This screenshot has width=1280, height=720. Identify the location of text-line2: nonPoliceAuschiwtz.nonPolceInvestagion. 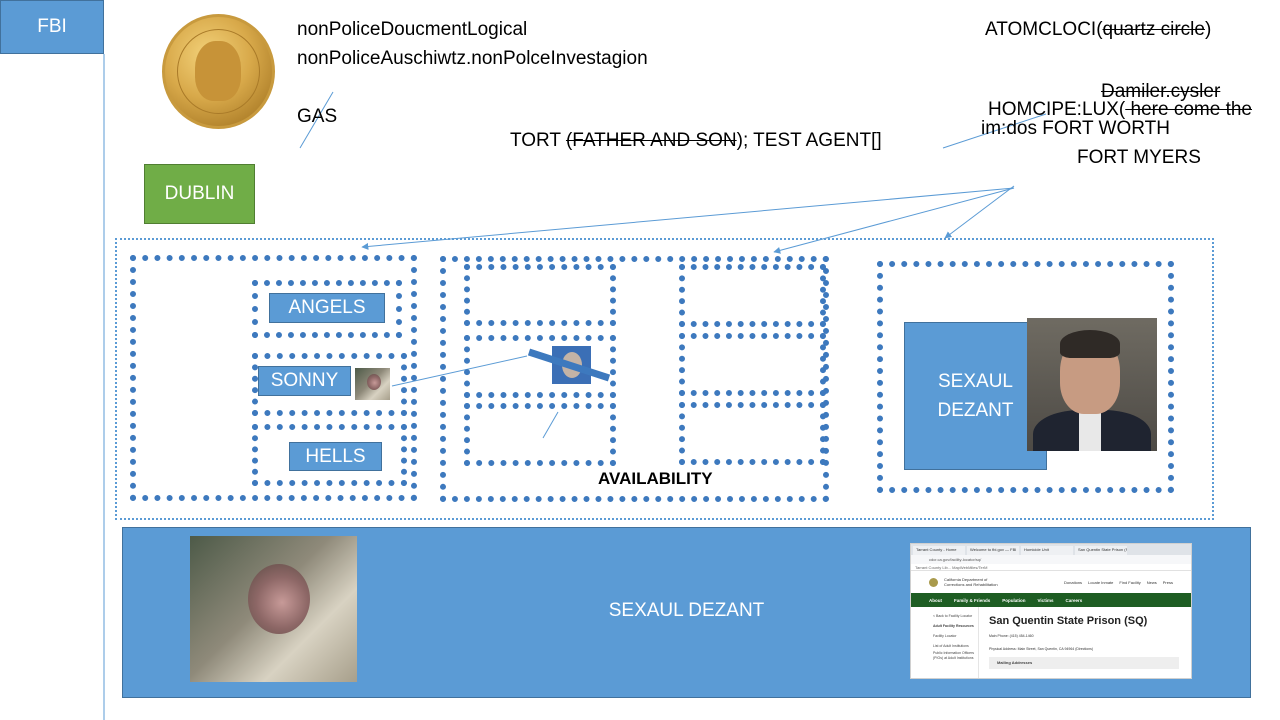
(472, 58).